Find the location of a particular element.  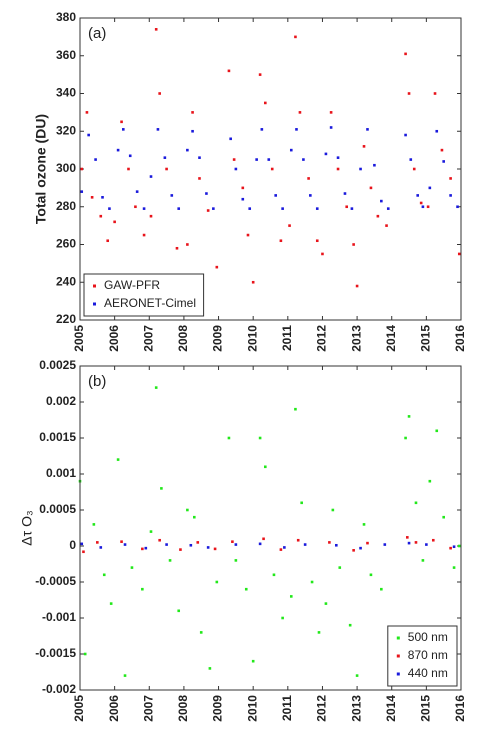

x-tick-label: 2008 is located at coordinates (183, 338).